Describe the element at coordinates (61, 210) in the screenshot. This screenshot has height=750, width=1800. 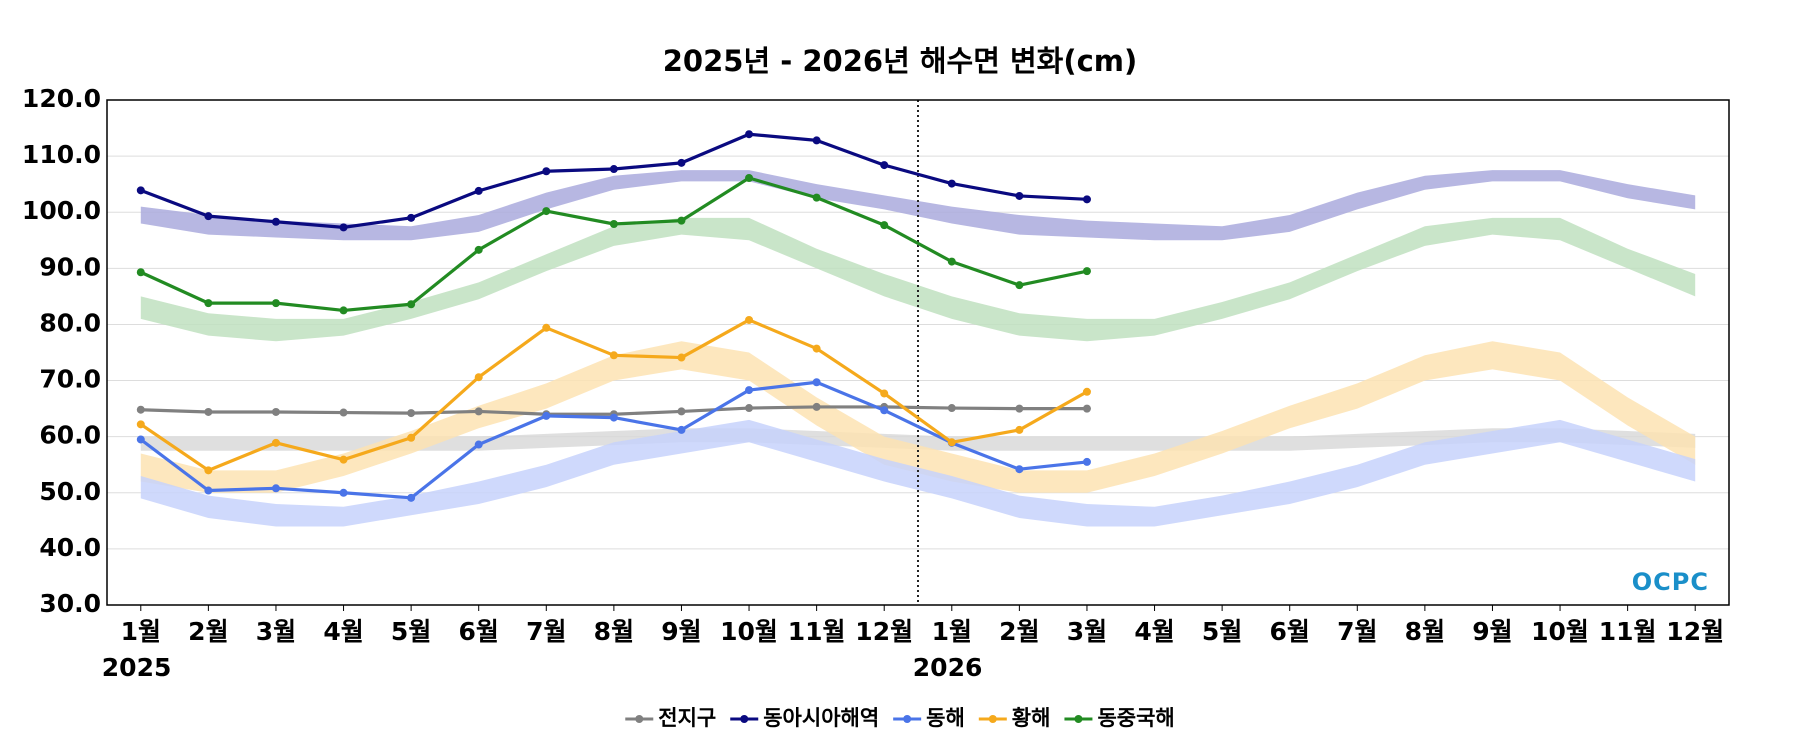
I see `y-tick-label: 100.0` at that location.